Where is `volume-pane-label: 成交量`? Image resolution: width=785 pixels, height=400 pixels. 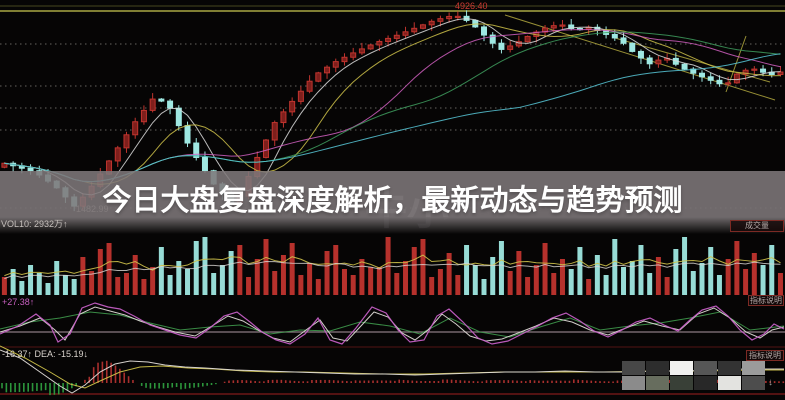 volume-pane-label: 成交量 is located at coordinates (757, 226).